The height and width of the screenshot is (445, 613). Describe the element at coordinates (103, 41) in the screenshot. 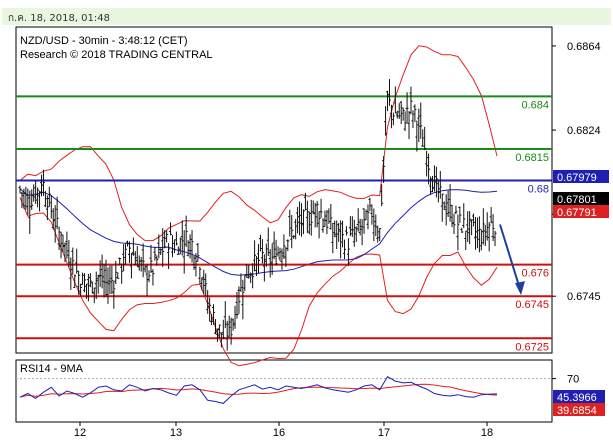

I see `chart-title: NZD/USD - 30min - 3:48:12 (CET)` at that location.